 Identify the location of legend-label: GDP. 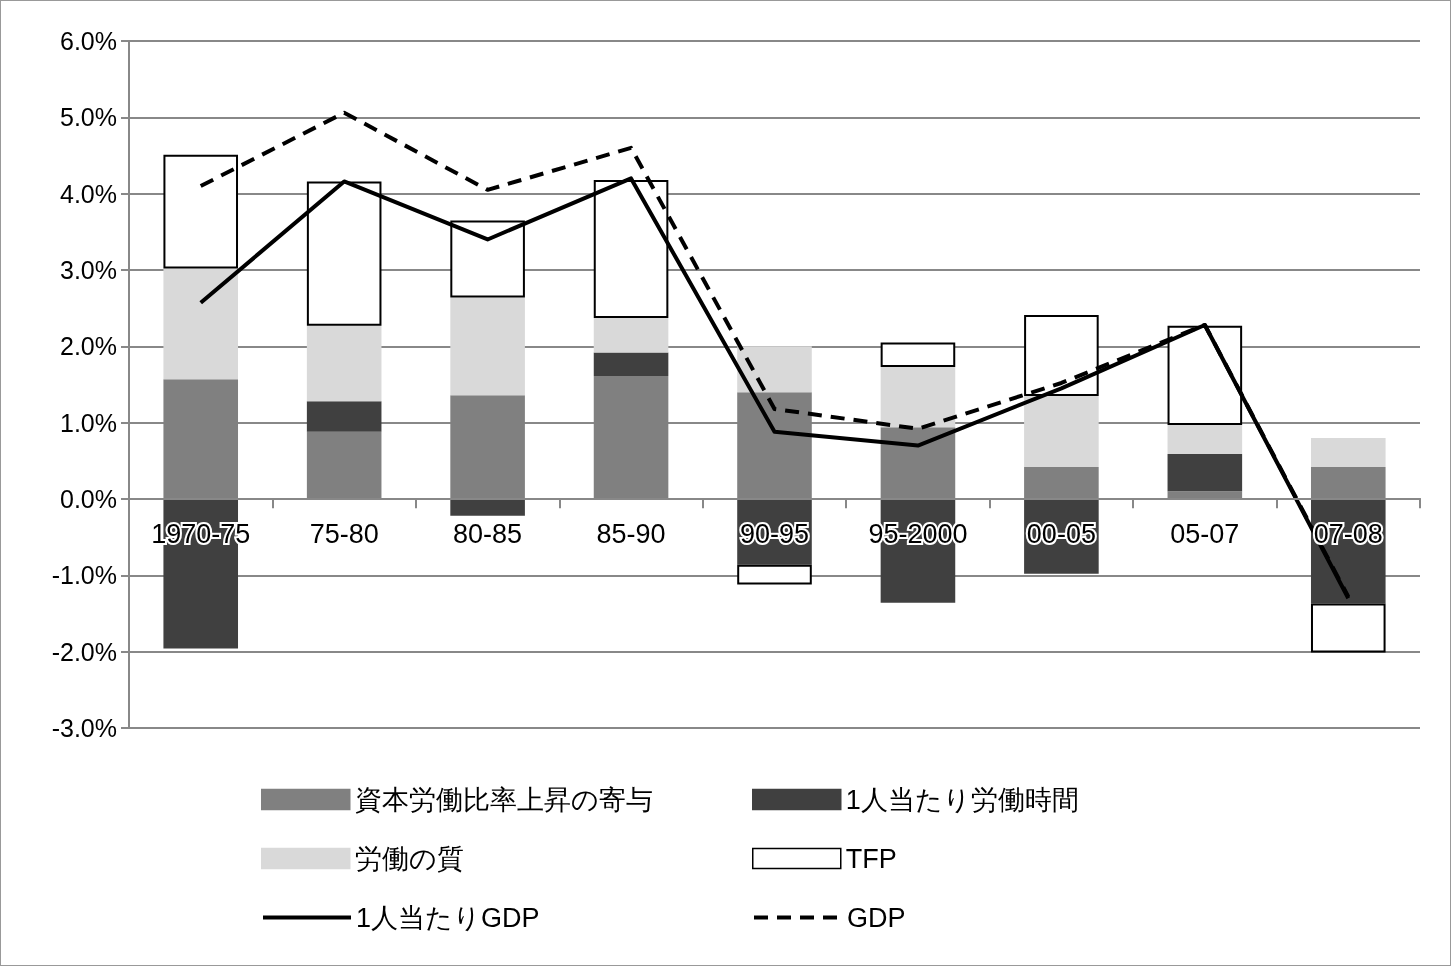
(876, 917).